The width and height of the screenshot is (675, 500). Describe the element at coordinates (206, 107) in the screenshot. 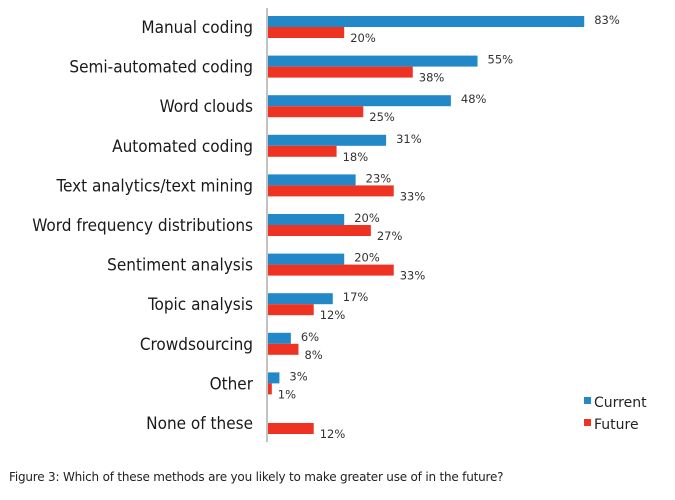

I see `category-label: Word clouds` at that location.